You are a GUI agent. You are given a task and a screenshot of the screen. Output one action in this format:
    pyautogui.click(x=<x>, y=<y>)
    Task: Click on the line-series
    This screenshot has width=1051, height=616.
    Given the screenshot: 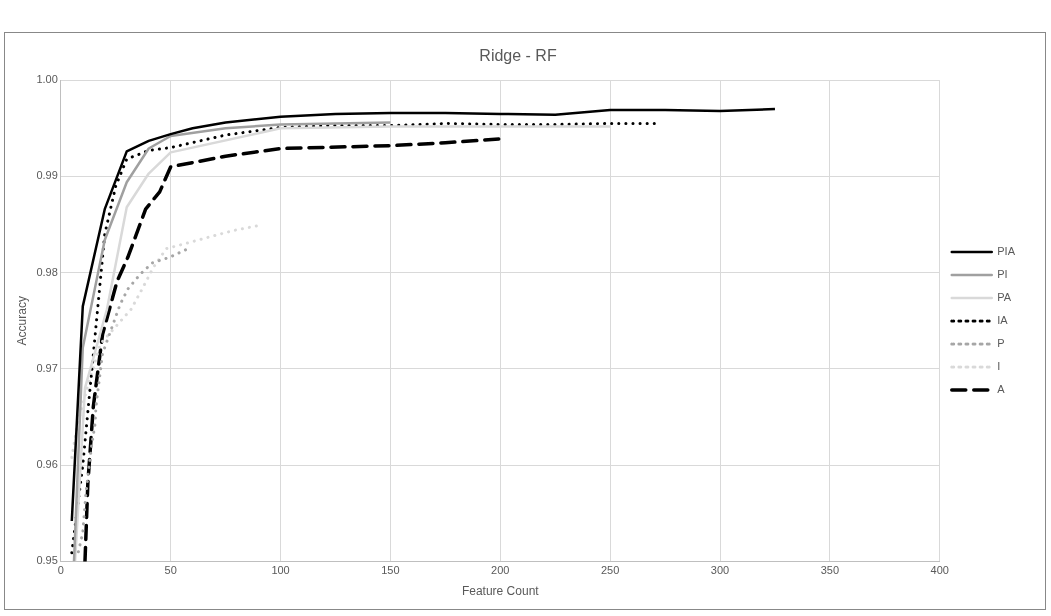 What is the action you would take?
    pyautogui.click(x=132, y=401)
    